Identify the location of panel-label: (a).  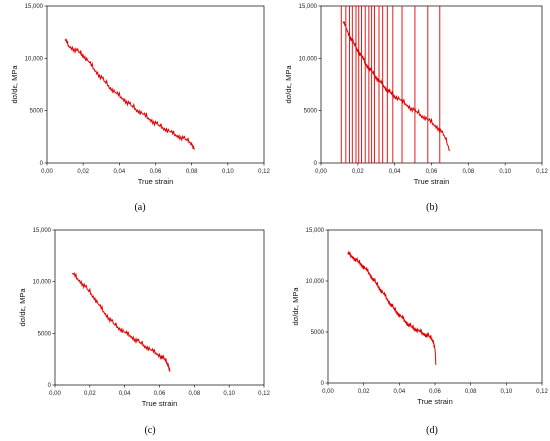
(139, 207).